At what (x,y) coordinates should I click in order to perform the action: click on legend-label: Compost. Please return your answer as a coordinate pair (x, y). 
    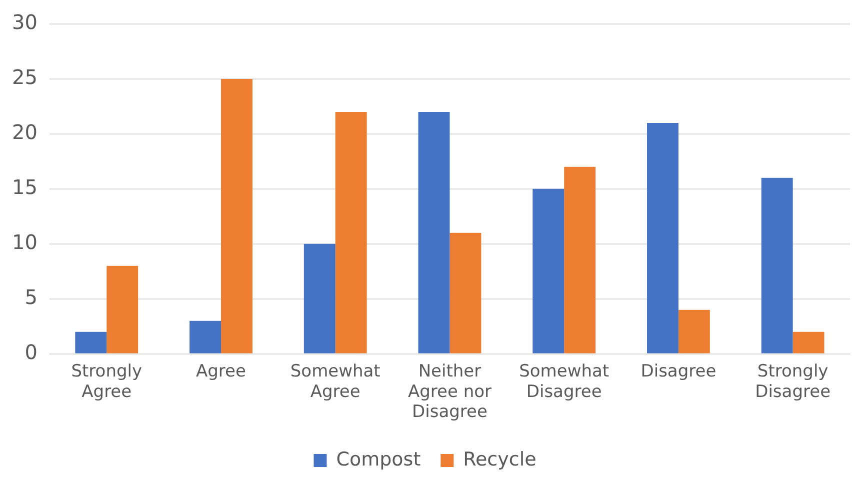
    Looking at the image, I should click on (378, 459).